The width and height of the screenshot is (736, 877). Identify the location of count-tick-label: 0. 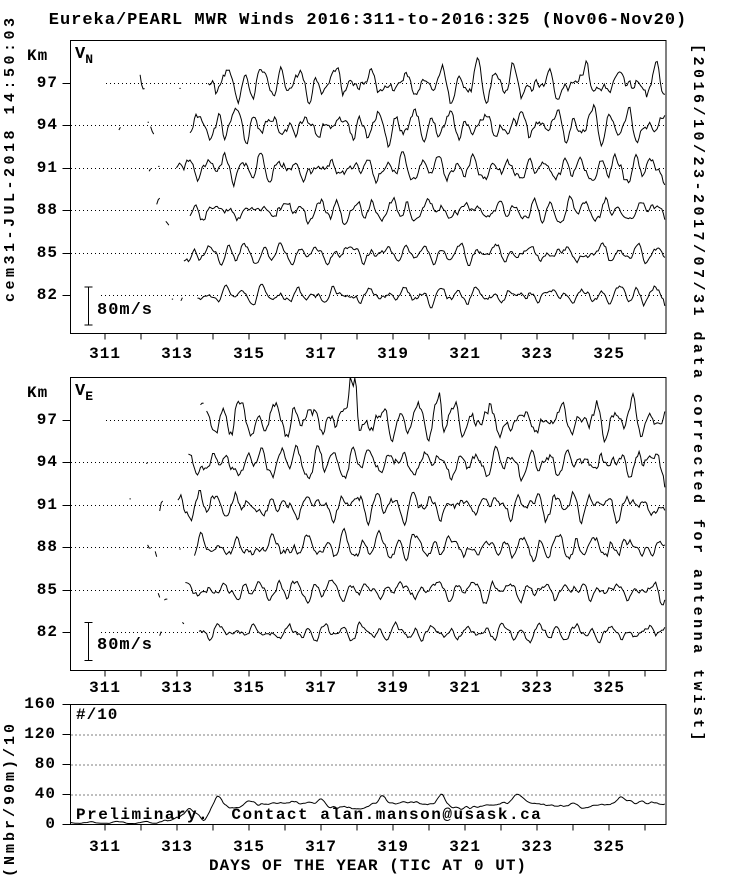
(50, 823).